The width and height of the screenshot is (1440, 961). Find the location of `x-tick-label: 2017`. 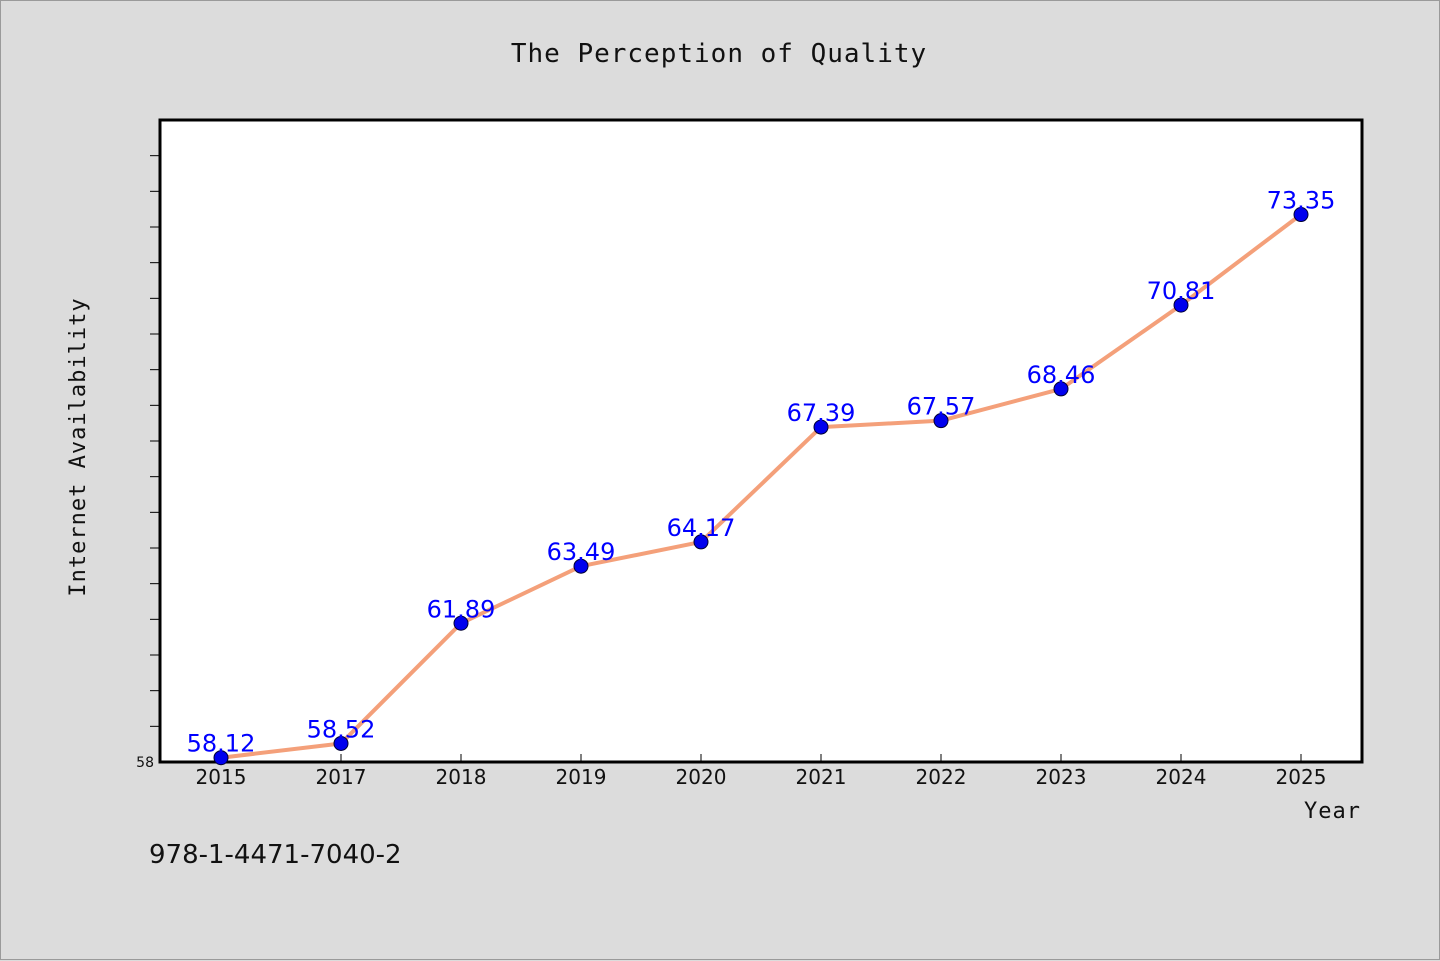

x-tick-label: 2017 is located at coordinates (341, 777).